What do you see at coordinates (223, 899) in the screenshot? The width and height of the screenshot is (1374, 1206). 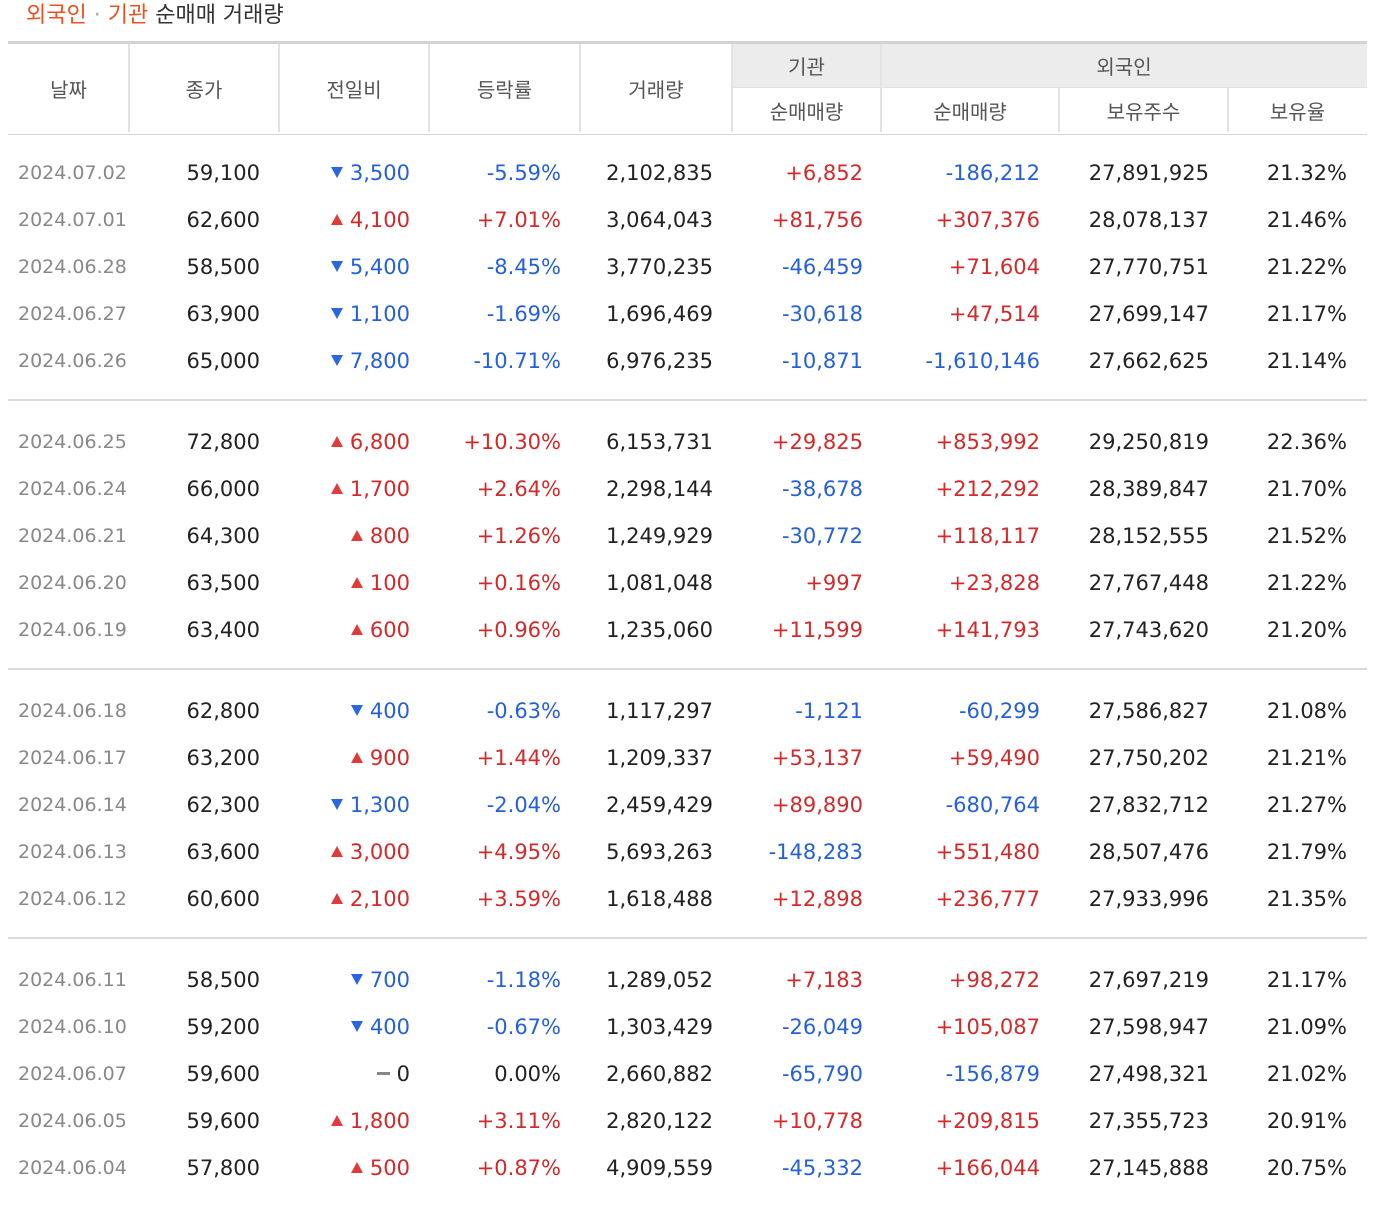 I see `close-cell: 60,600` at bounding box center [223, 899].